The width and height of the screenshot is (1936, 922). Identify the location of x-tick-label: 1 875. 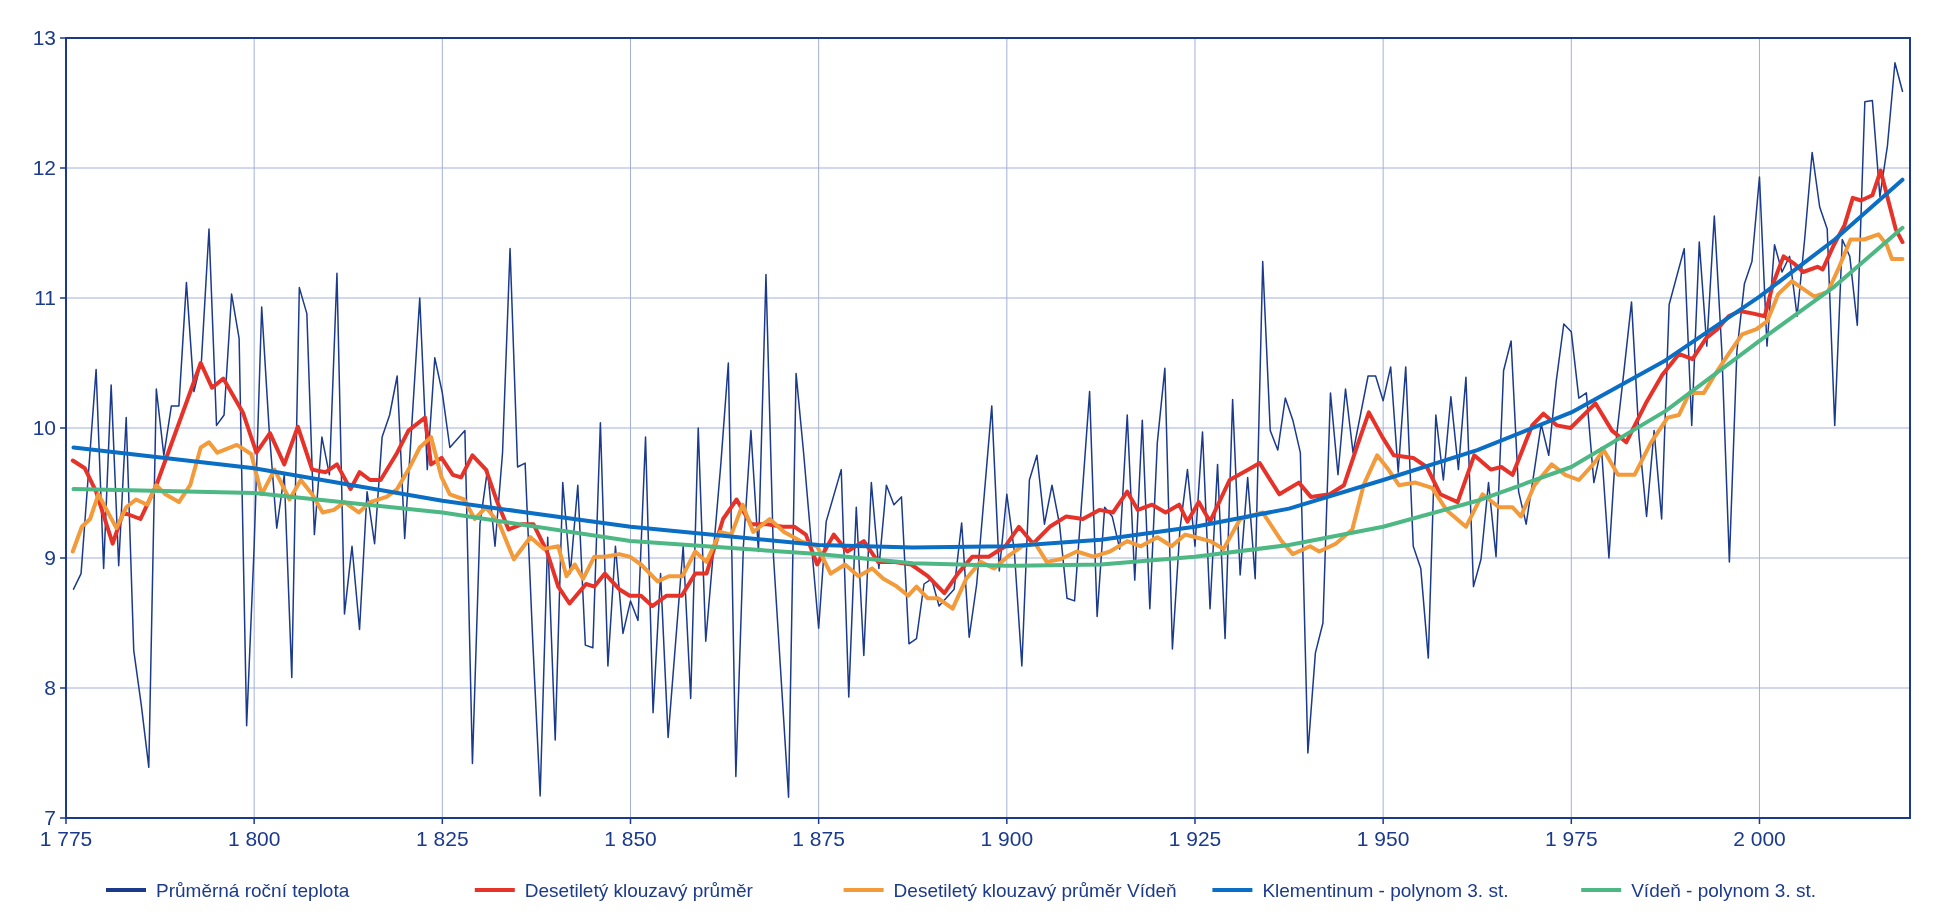
(818, 838).